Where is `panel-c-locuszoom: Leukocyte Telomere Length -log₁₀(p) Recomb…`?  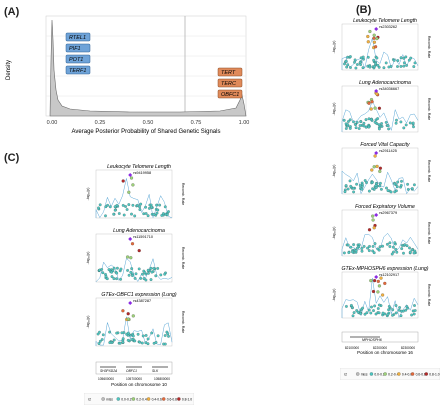
panel-c-locuszoom: Leukocyte Telomere Length -log₁₀(p) Recomb… is located at coordinates (135, 275).